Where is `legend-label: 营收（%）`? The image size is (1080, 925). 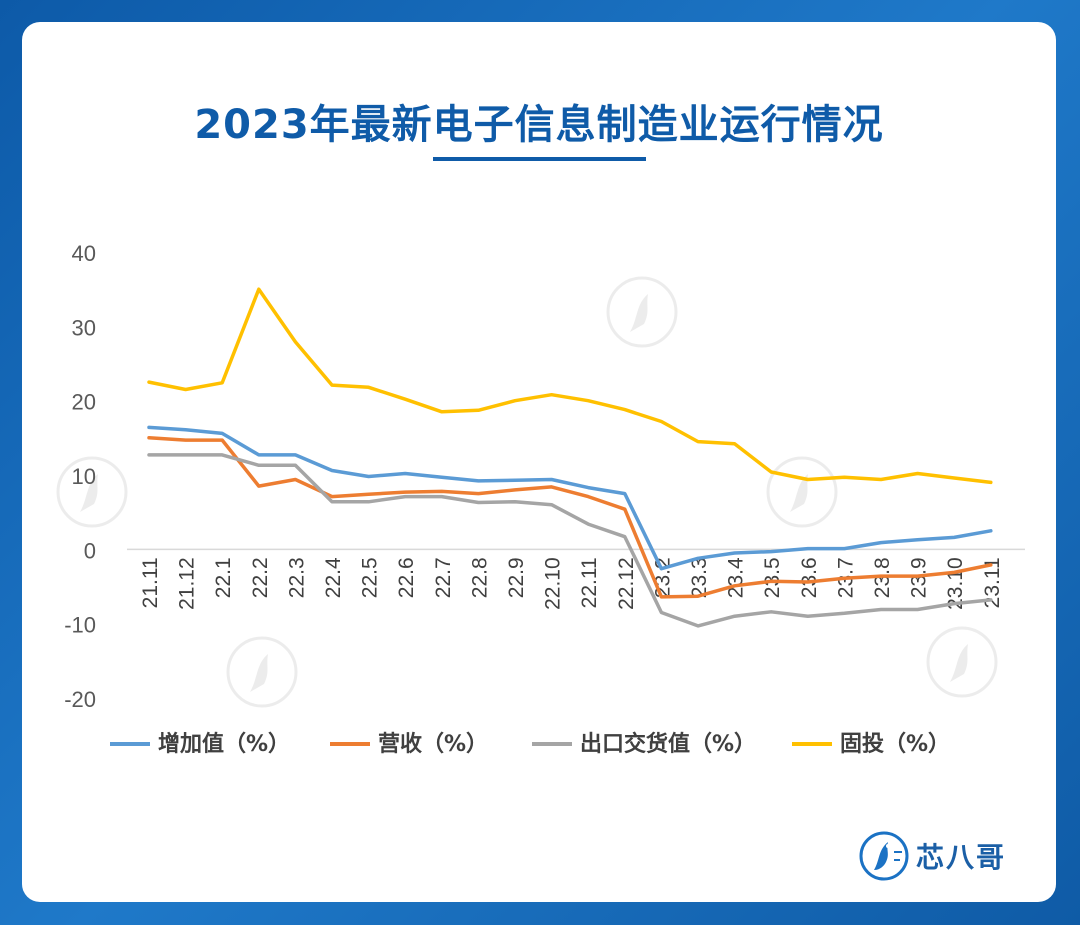 legend-label: 营收（%） is located at coordinates (433, 744).